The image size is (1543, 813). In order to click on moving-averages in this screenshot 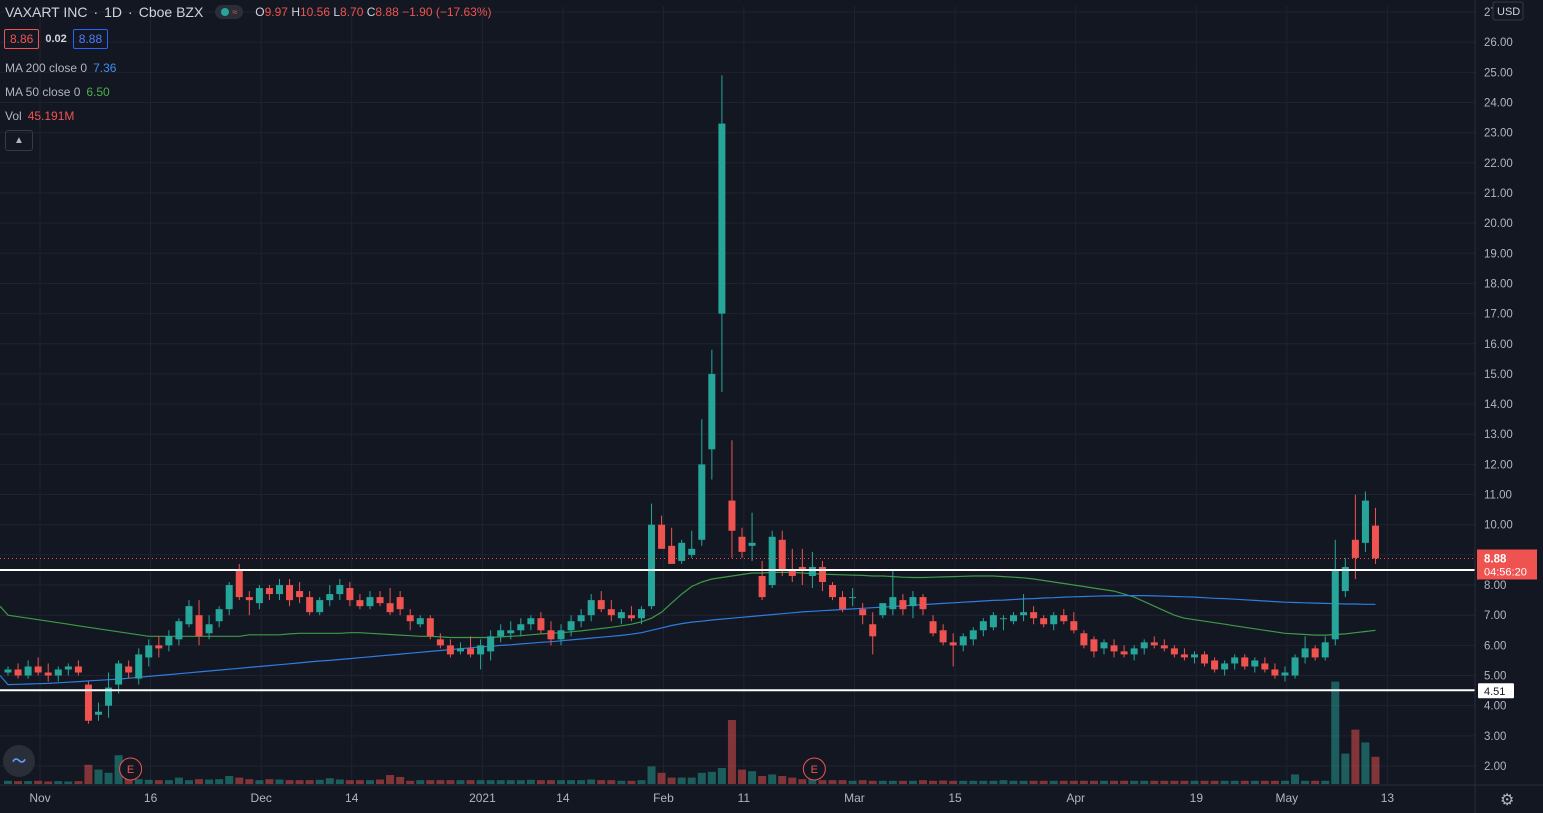, I will do `click(688, 628)`.